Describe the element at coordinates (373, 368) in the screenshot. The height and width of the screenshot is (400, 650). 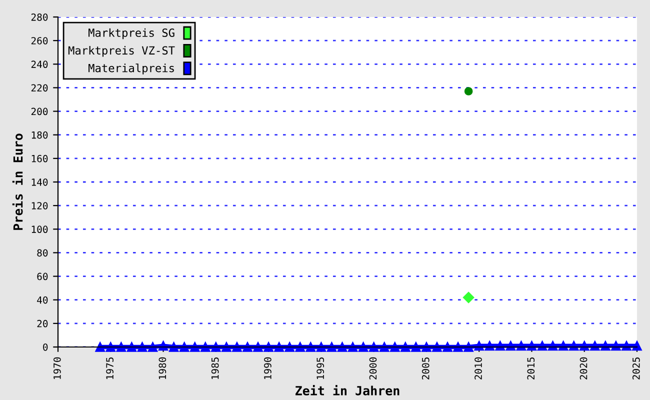
I see `x-tick-label: 2000` at that location.